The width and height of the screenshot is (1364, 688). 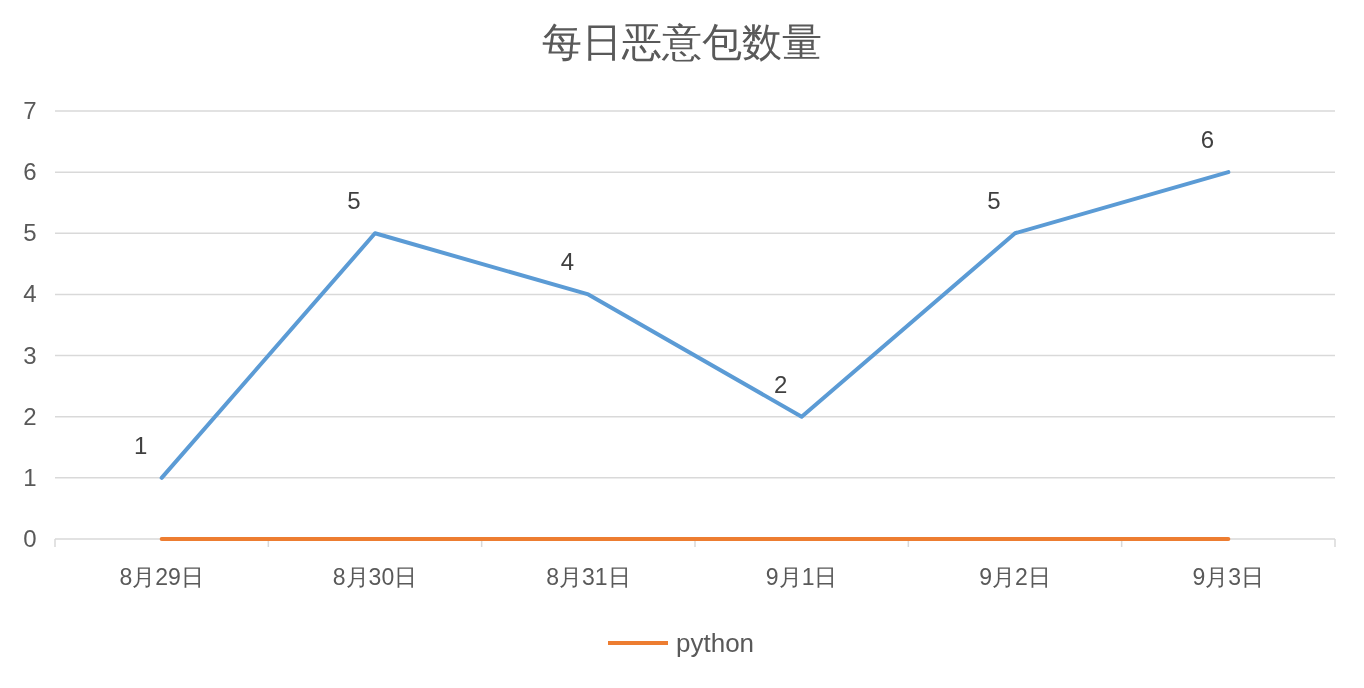 What do you see at coordinates (30, 355) in the screenshot?
I see `y-tick-label: 3` at bounding box center [30, 355].